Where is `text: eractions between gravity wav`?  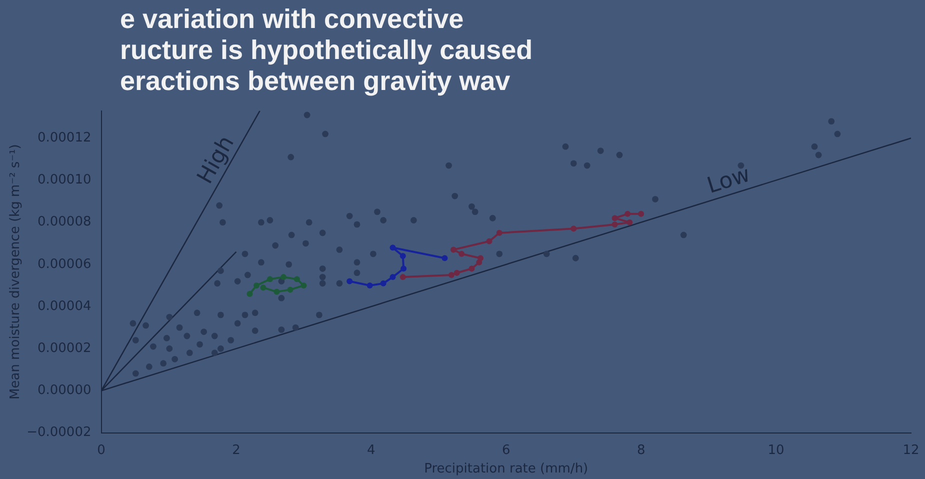
text: eractions between gravity wav is located at coordinates (316, 81).